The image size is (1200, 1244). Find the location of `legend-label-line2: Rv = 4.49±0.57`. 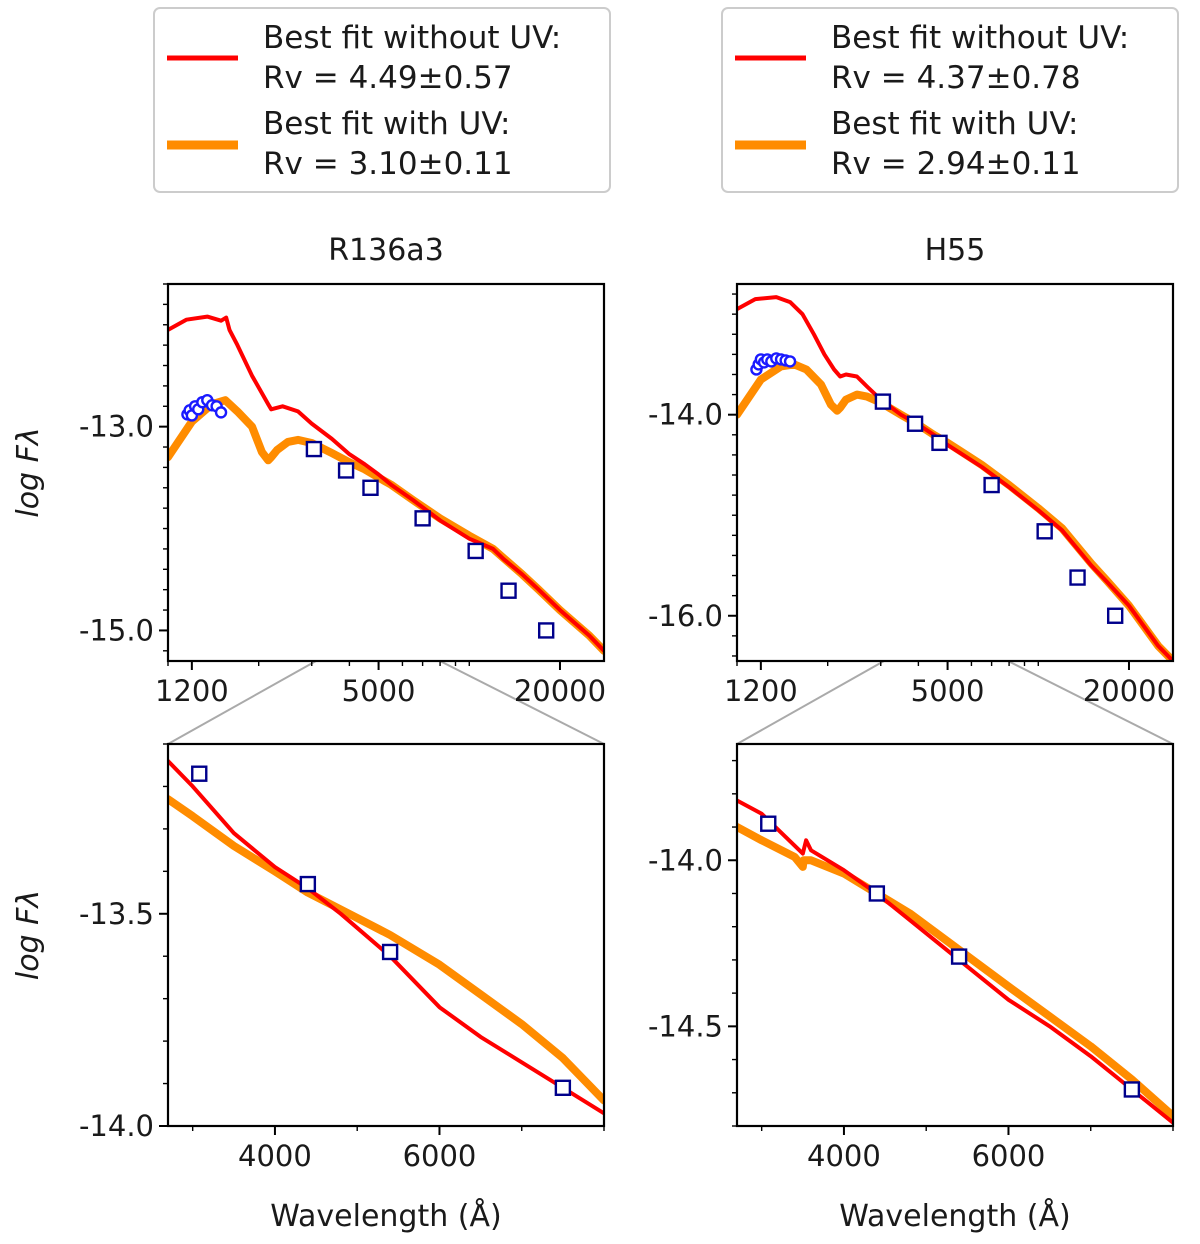

legend-label-line2: Rv = 4.49±0.57 is located at coordinates (388, 78).